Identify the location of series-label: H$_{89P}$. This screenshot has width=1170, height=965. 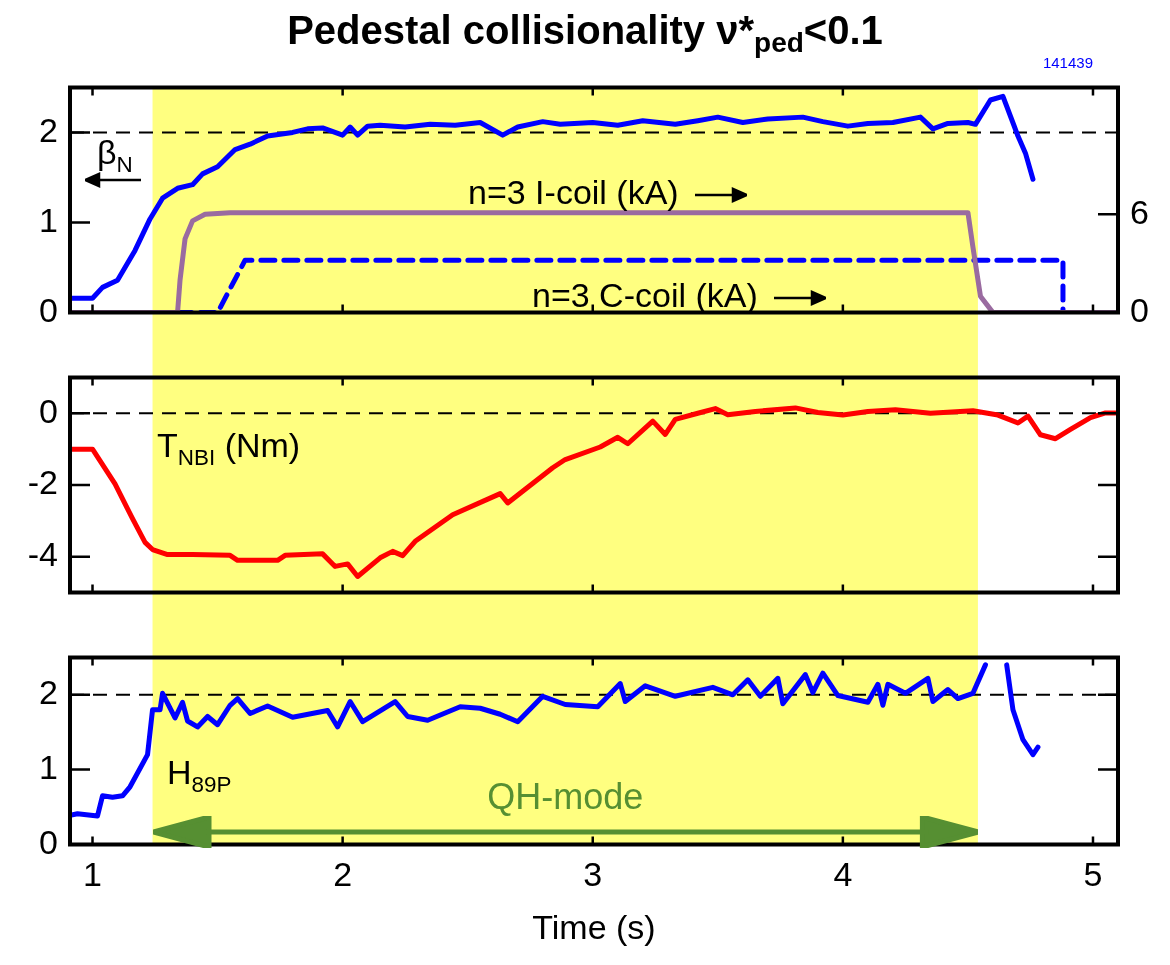
(199, 775).